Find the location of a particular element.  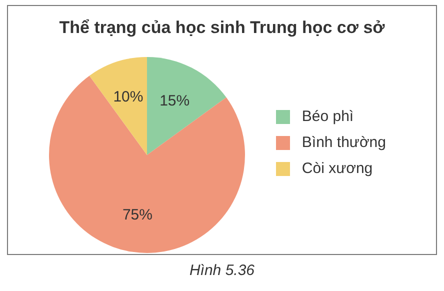

data-label: 75% is located at coordinates (137, 215).